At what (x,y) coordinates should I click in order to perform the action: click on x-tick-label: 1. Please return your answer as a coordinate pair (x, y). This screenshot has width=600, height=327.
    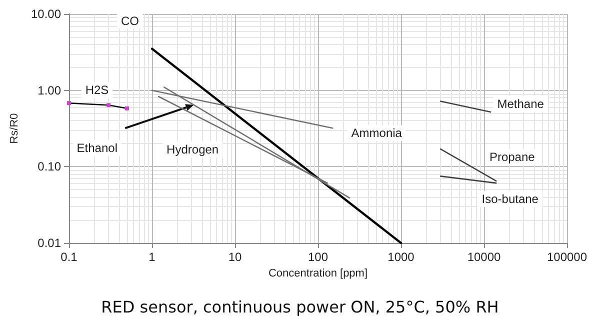
    Looking at the image, I should click on (152, 257).